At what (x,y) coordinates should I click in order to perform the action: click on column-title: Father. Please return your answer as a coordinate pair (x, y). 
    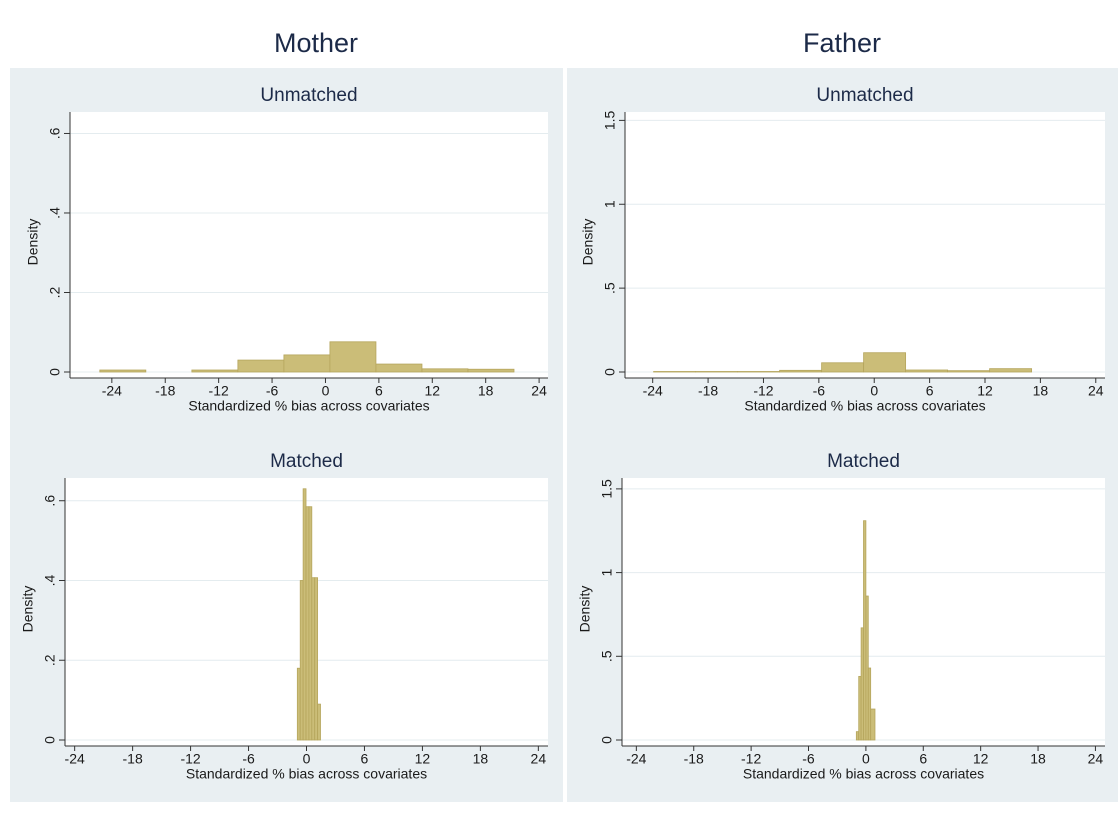
    Looking at the image, I should click on (842, 43).